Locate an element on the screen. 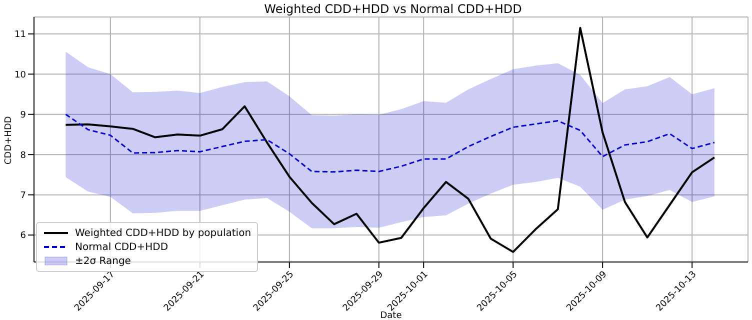 This screenshot has height=320, width=752. y-tick-label: 6 is located at coordinates (23, 236).